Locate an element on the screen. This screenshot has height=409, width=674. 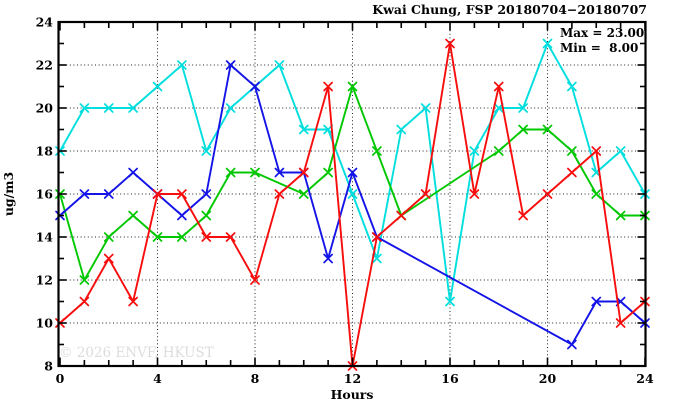
y-tick-label: 24 is located at coordinates (45, 21).